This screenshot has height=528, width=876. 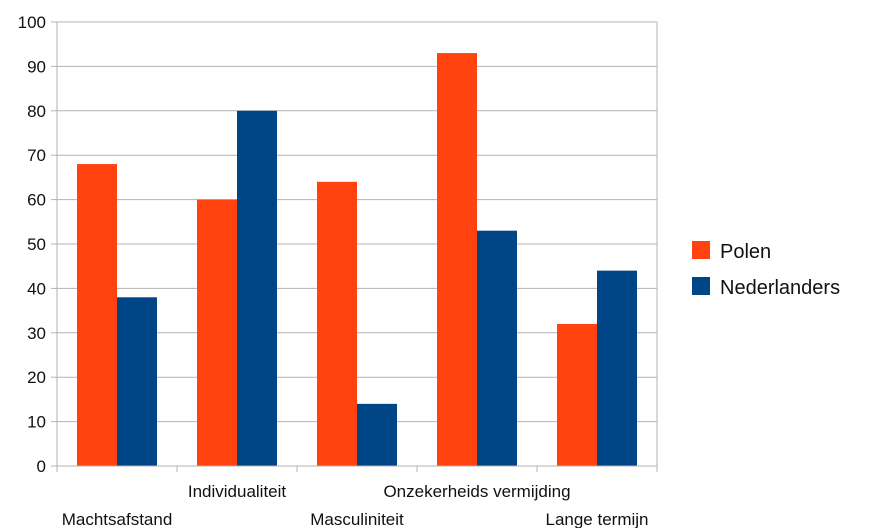 What do you see at coordinates (237, 491) in the screenshot?
I see `x-category-label-1: Individualiteit` at bounding box center [237, 491].